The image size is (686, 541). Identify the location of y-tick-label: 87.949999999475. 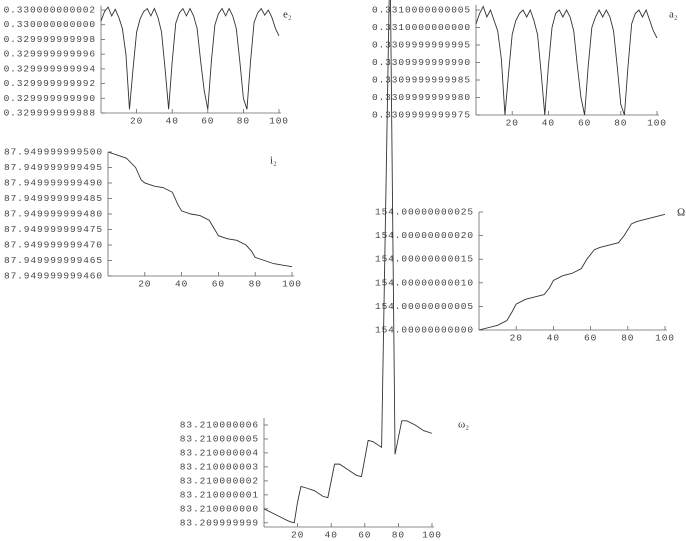
(53, 229).